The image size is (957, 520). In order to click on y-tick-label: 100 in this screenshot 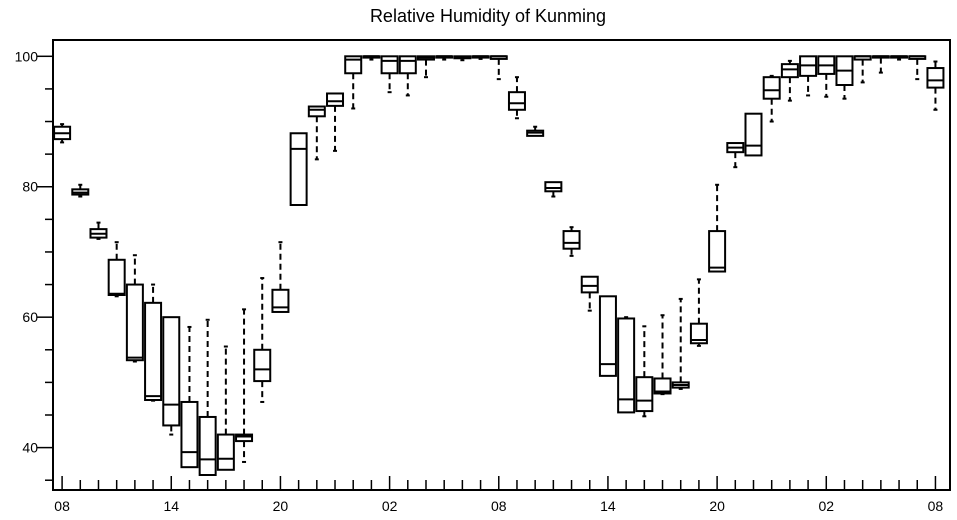, I will do `click(27, 56)`.